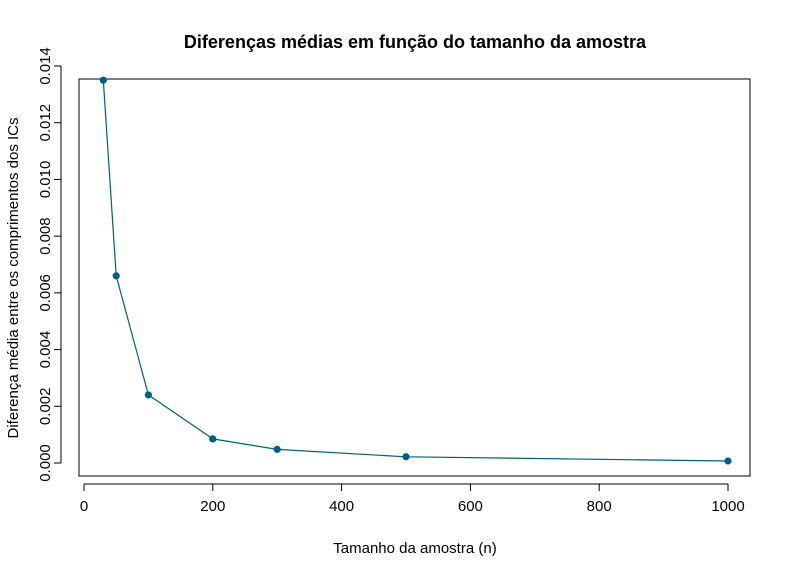 Image resolution: width=793 pixels, height=579 pixels. What do you see at coordinates (212, 506) in the screenshot?
I see `x-tick-label: 200` at bounding box center [212, 506].